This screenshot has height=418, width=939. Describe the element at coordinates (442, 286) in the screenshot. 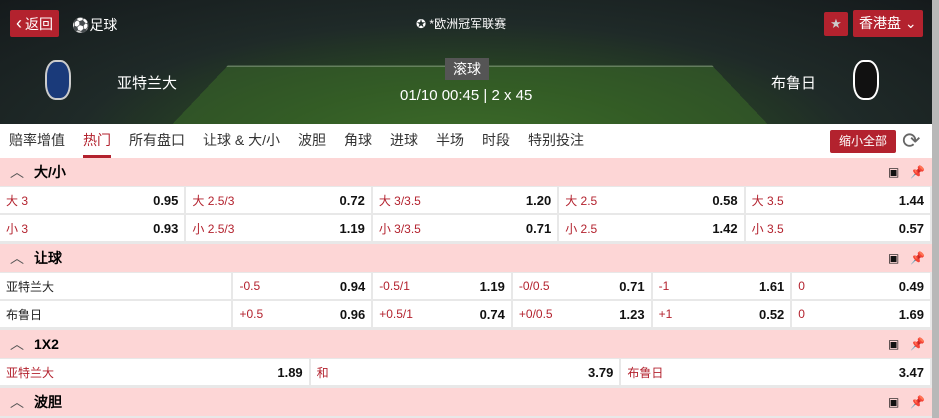

I see `odds-cell: -0.5/1 1.19` at that location.